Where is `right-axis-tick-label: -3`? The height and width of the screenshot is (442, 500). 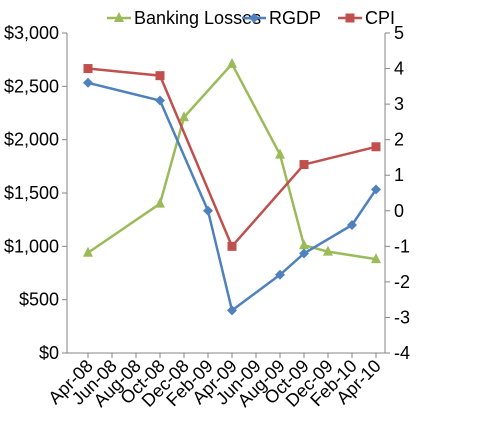
right-axis-tick-label: -3 is located at coordinates (402, 317).